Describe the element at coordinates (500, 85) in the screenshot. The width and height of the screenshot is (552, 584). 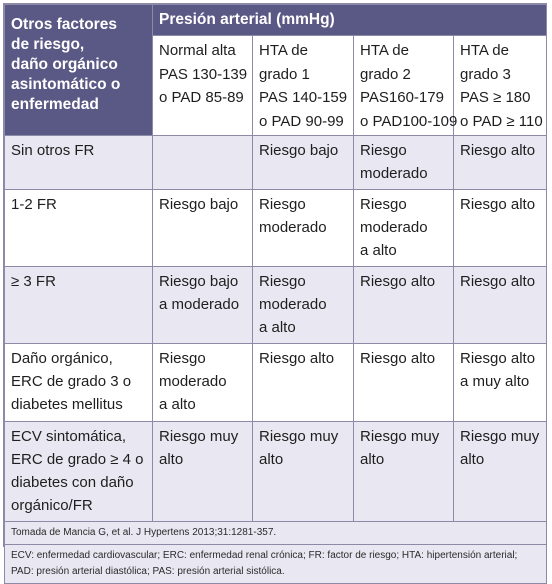
I see `subheader-hta-grado-3: HTA de grado 3 PAS ≥ 180 o PAD ≥ 110` at that location.